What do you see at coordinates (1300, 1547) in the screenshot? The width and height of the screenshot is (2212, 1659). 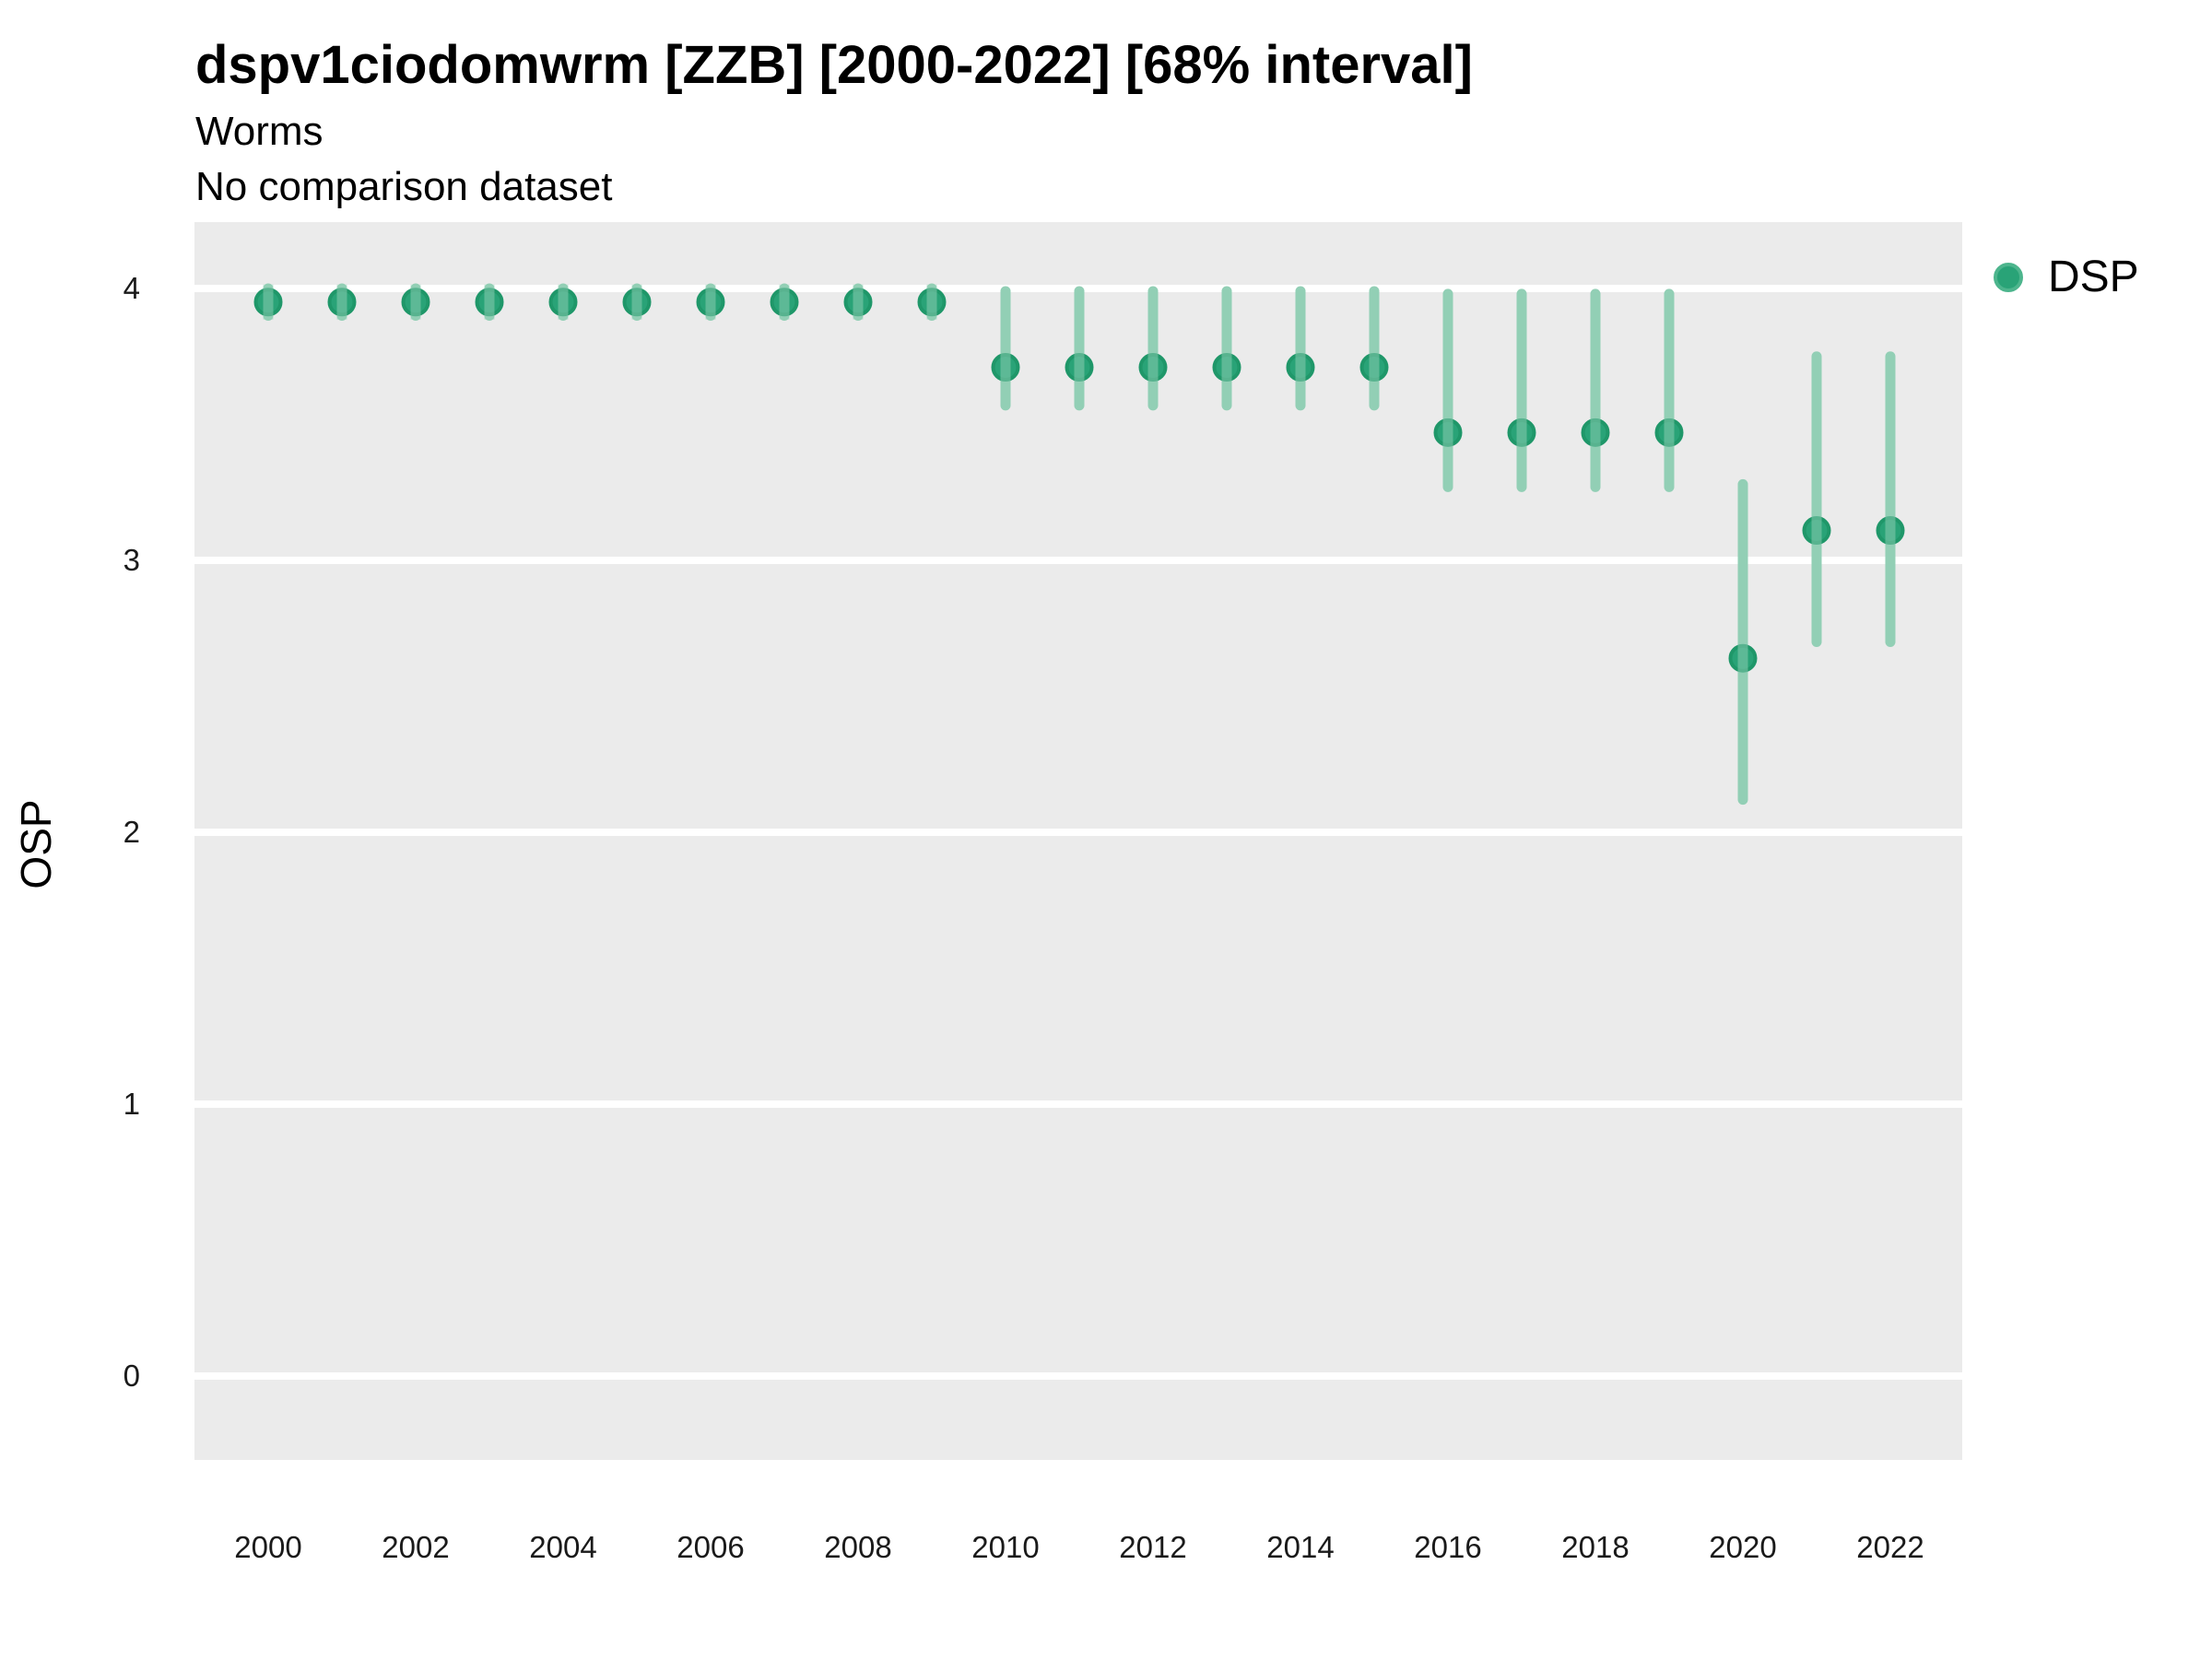 I see `x-tick-label: 2014` at bounding box center [1300, 1547].